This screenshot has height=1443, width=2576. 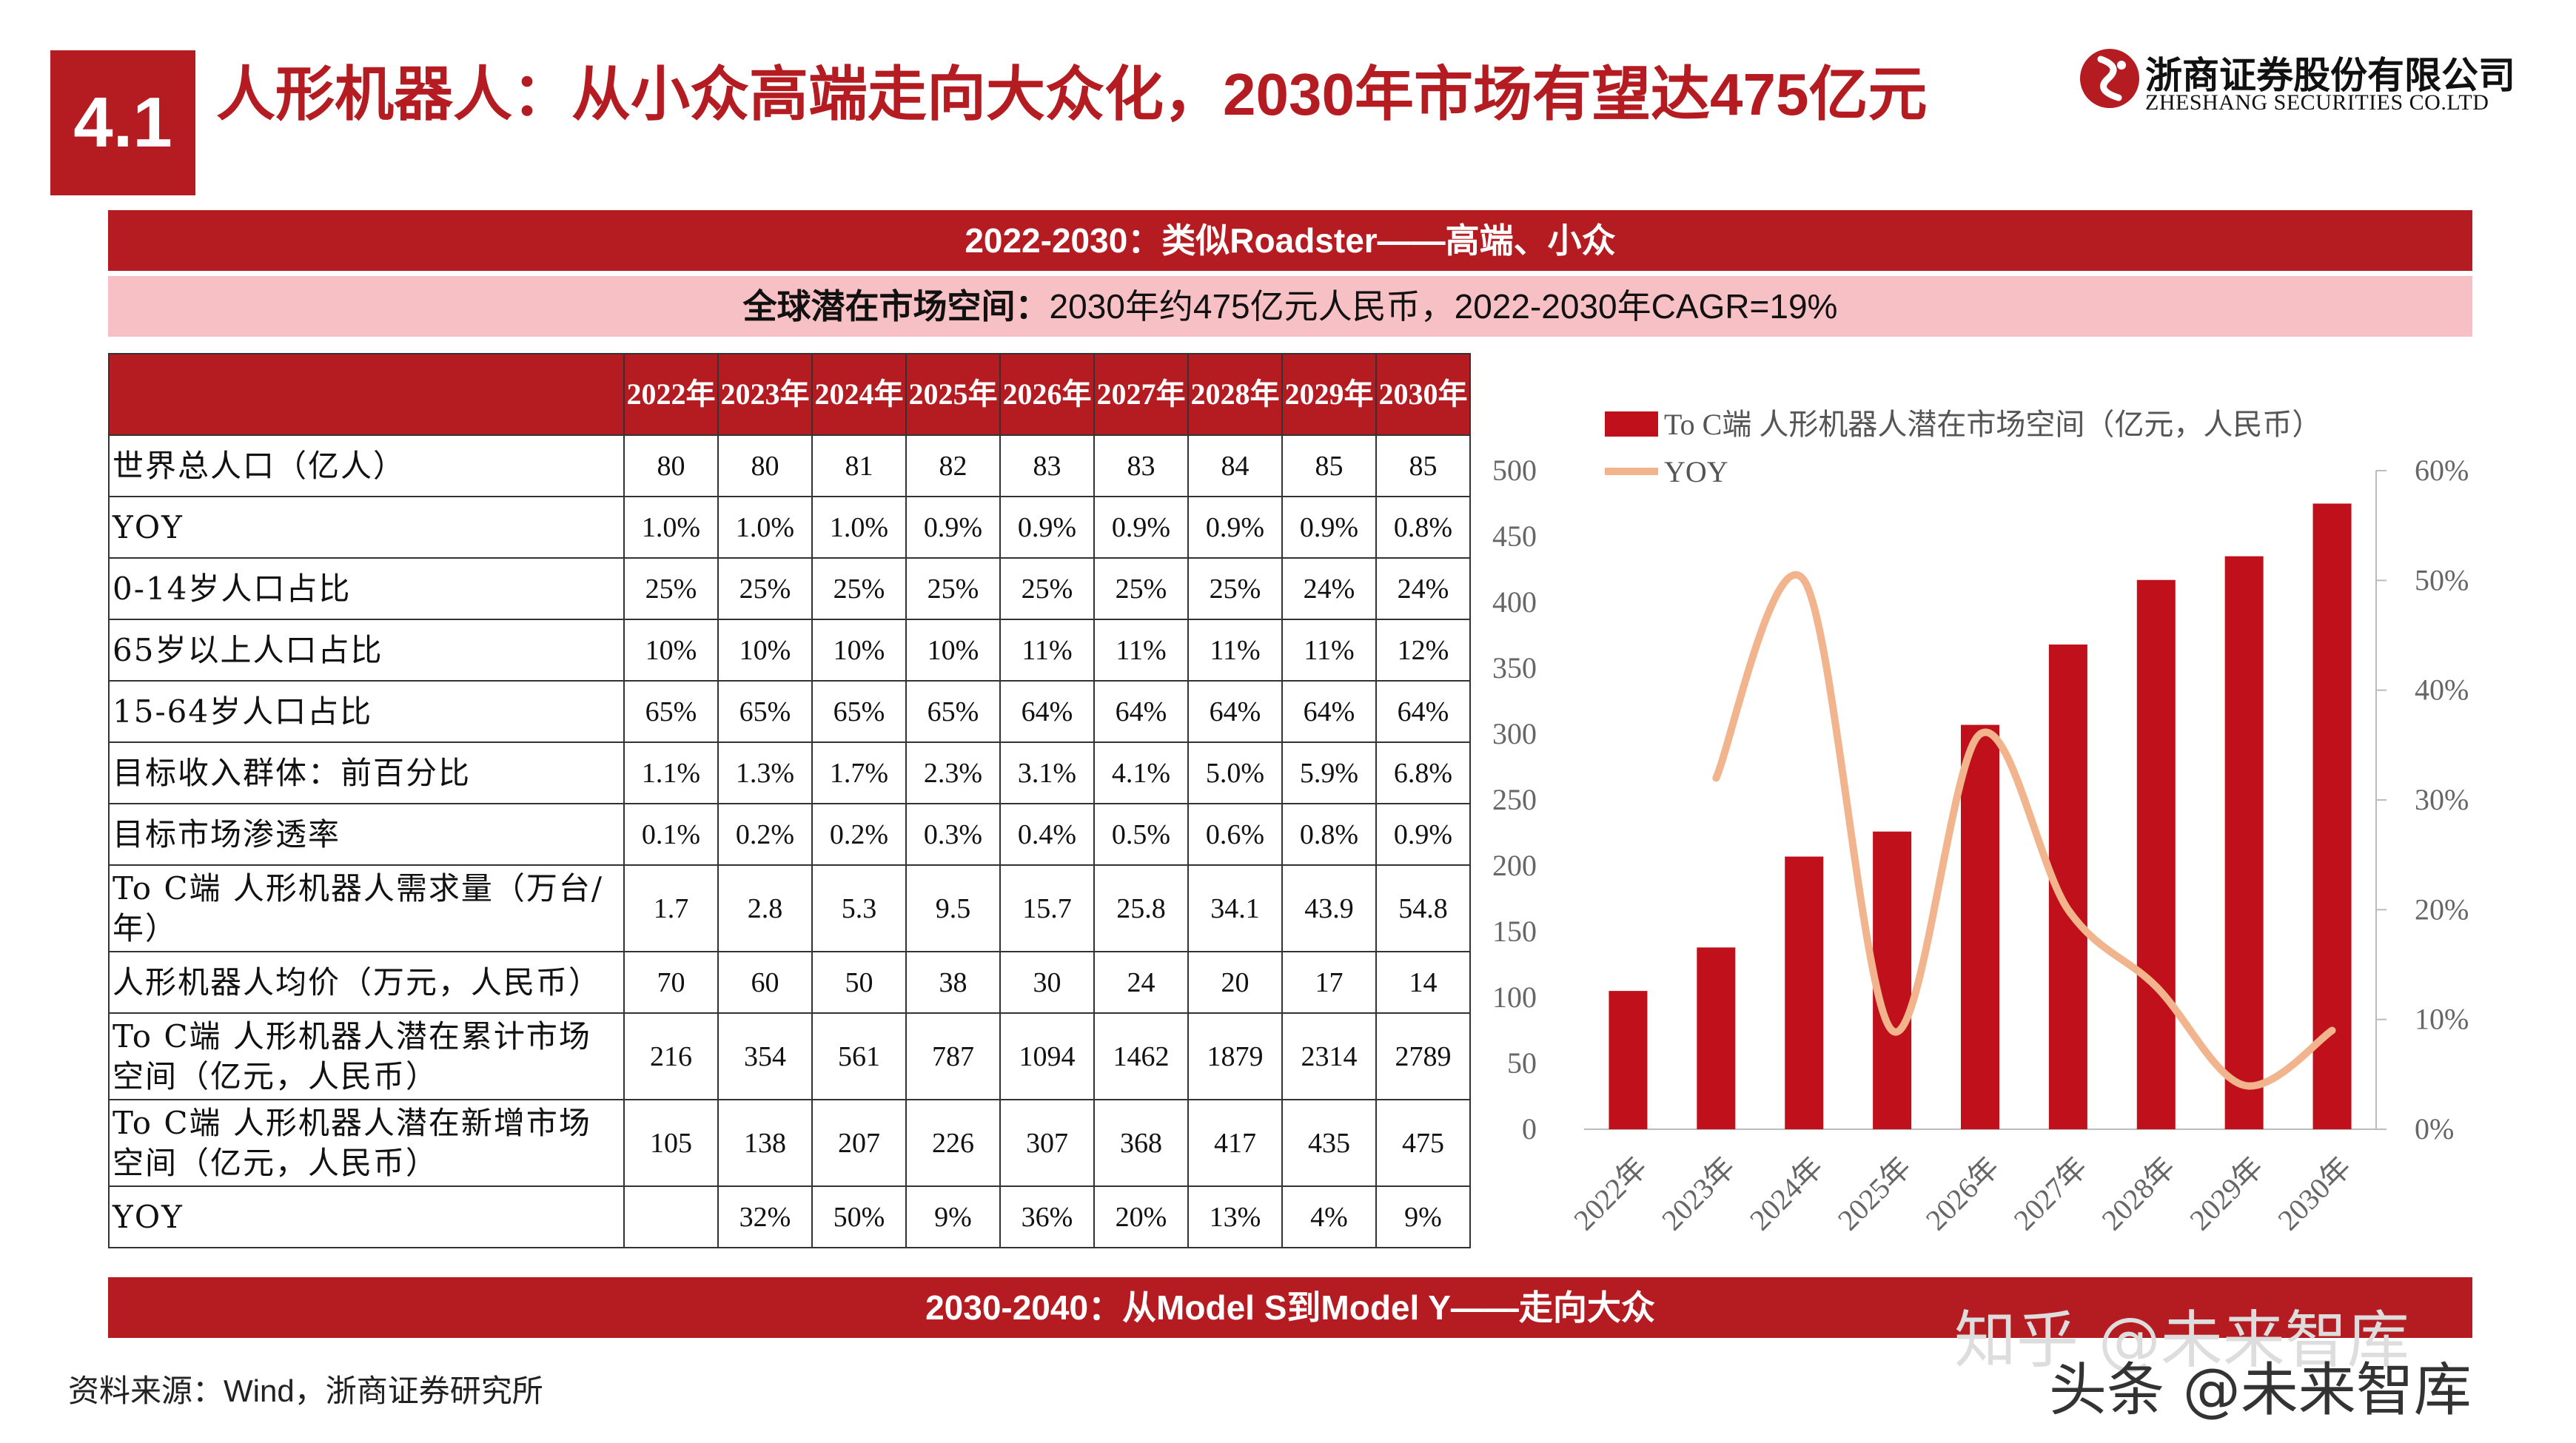 I want to click on table-cell: 34.1, so click(x=1235, y=908).